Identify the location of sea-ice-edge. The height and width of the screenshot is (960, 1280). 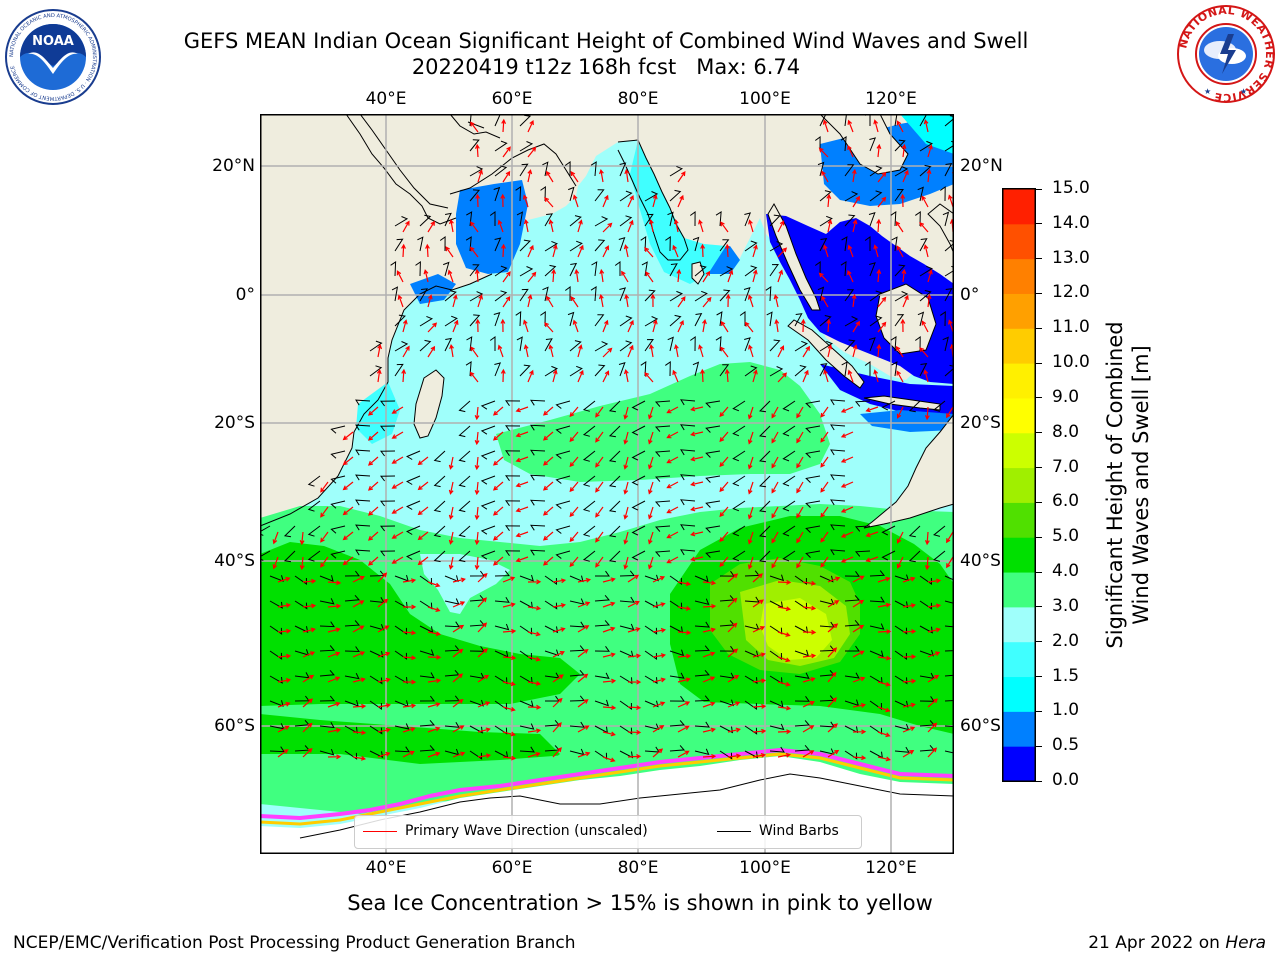
(607, 784).